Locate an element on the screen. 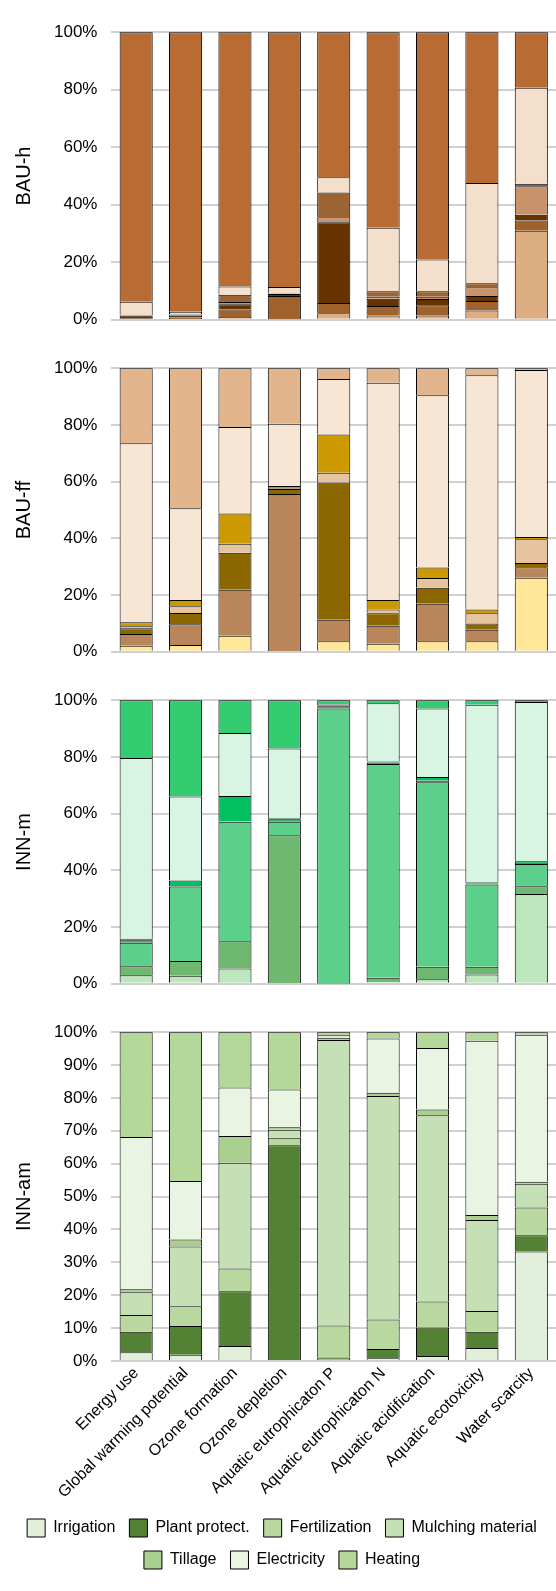 Image resolution: width=556 pixels, height=1591 pixels. y-axis-title: BAU-h is located at coordinates (22, 176).